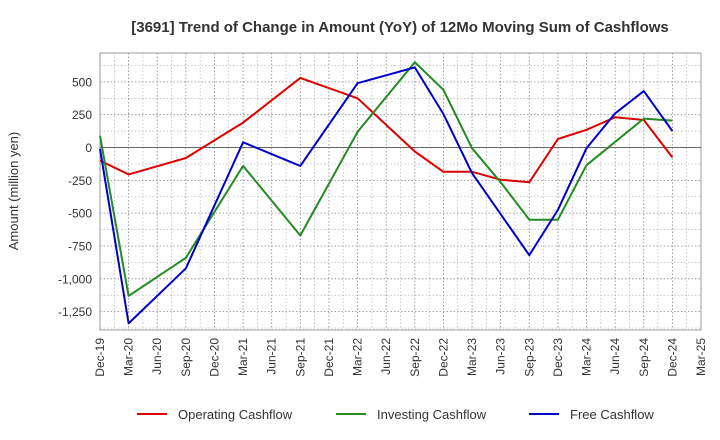  I want to click on x-tick-label: Jun-24, so click(615, 356).